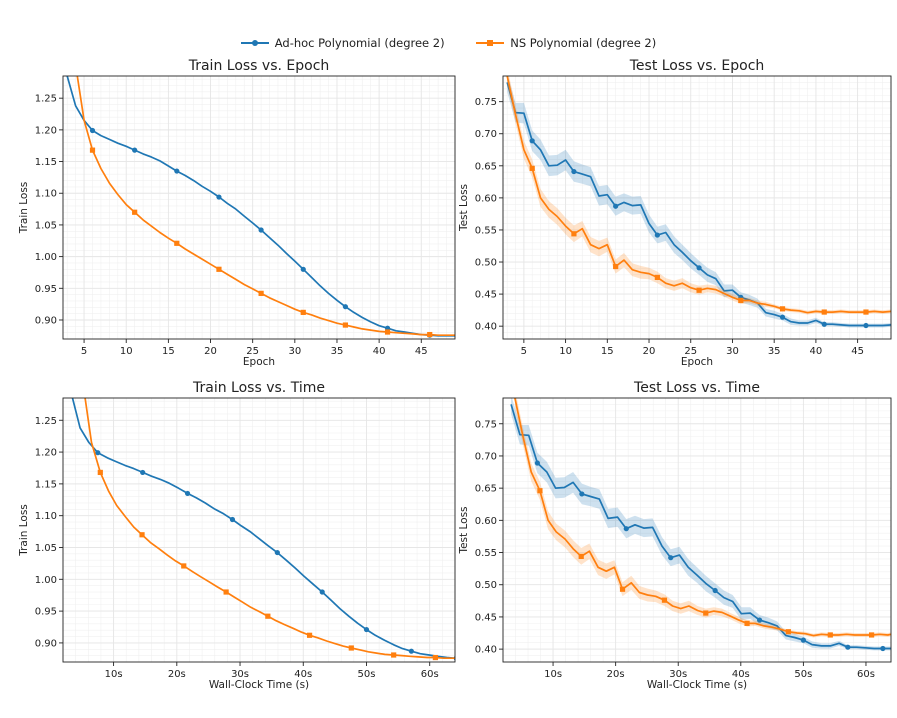 The width and height of the screenshot is (897, 718). Describe the element at coordinates (690, 351) in the screenshot. I see `x-tick-label: 25` at that location.